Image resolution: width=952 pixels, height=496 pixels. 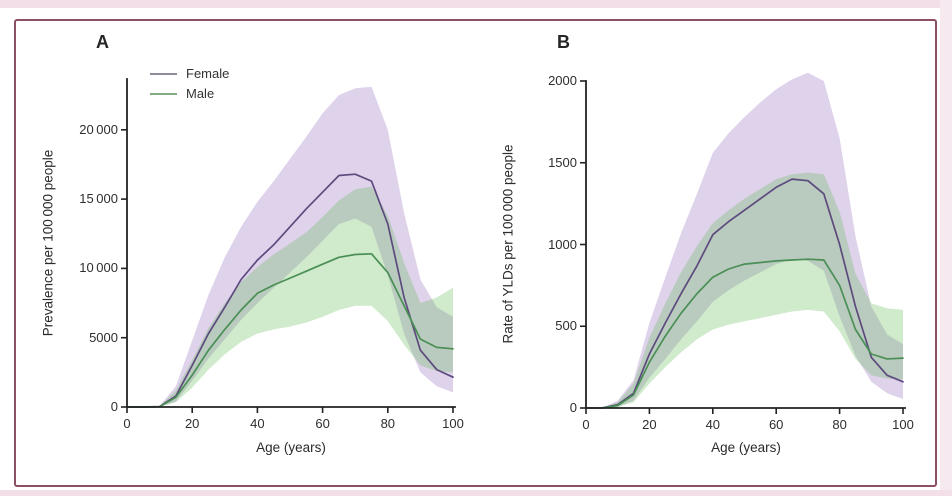 I want to click on legend: Female Male, so click(x=189, y=83).